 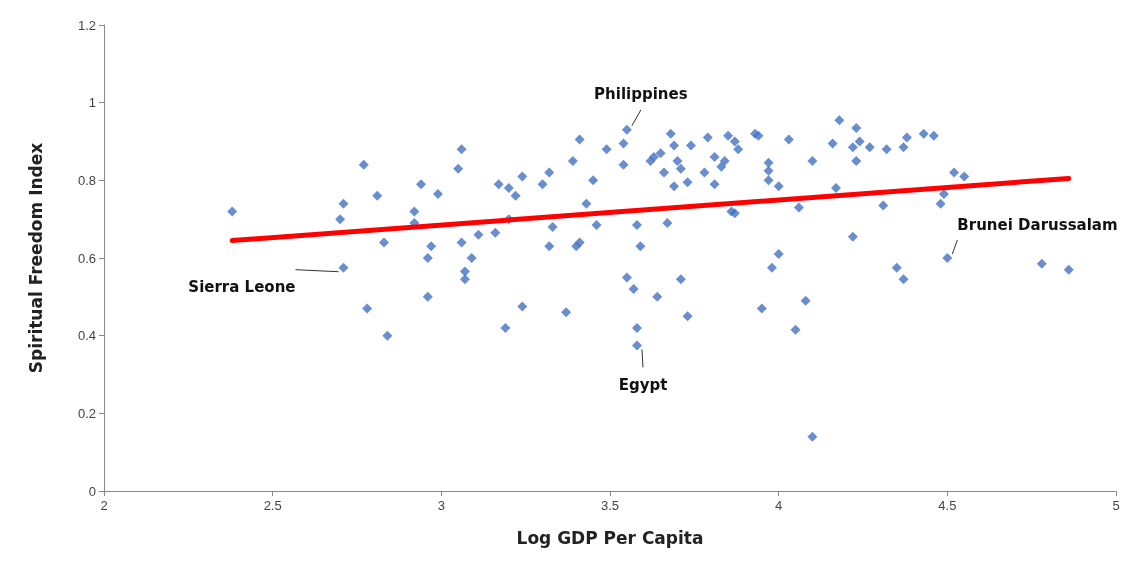 I want to click on y-tick-label: 0.2, so click(x=86, y=413).